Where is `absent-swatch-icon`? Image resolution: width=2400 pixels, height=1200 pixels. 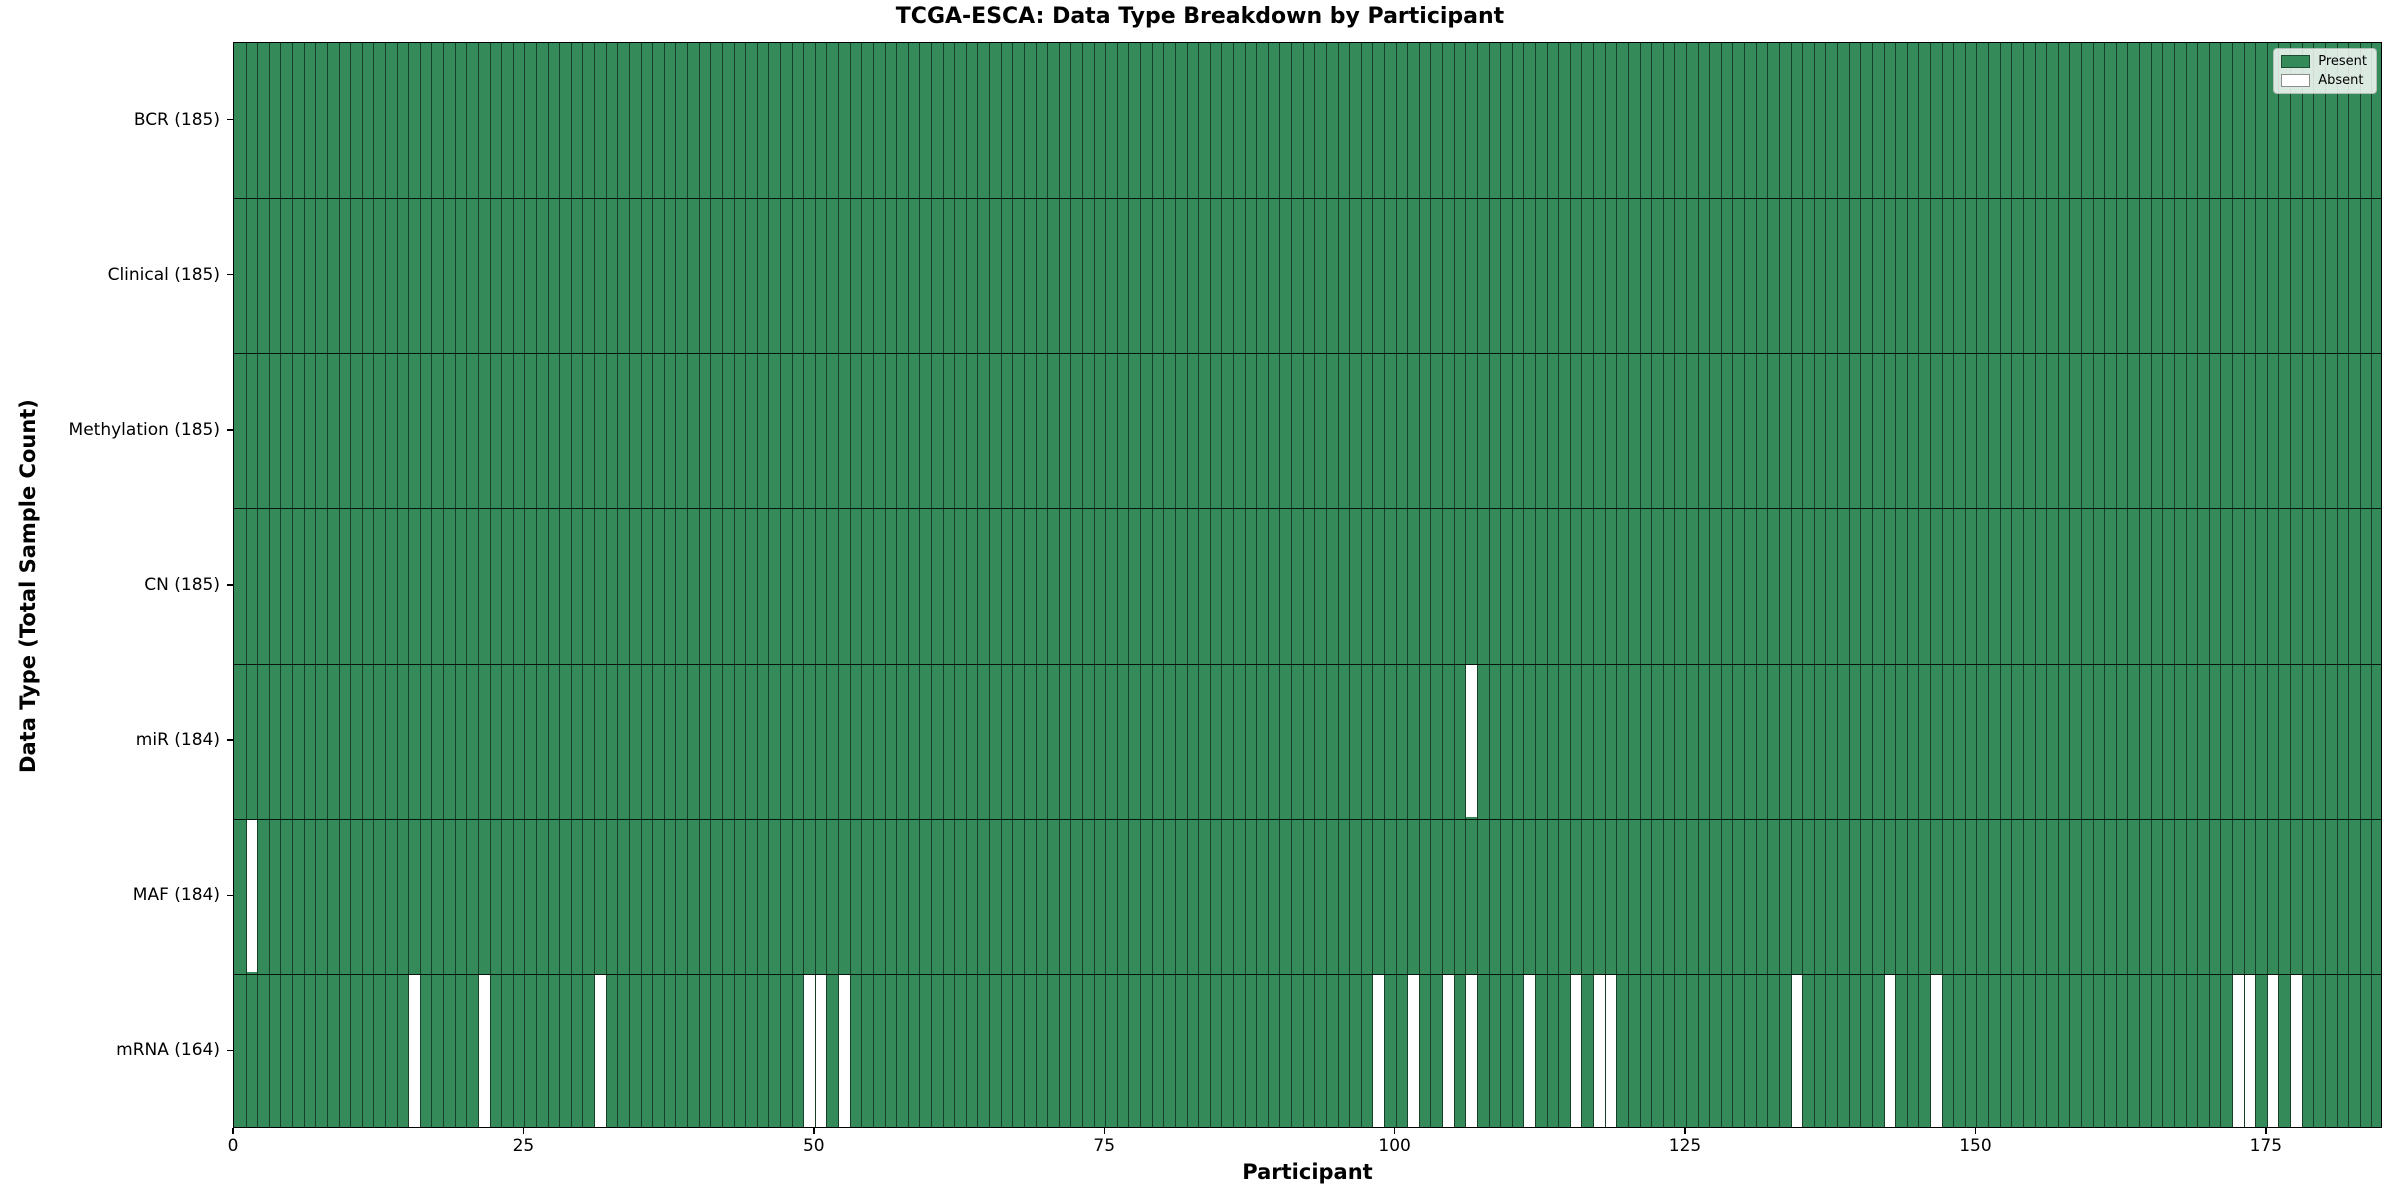
absent-swatch-icon is located at coordinates (2296, 80).